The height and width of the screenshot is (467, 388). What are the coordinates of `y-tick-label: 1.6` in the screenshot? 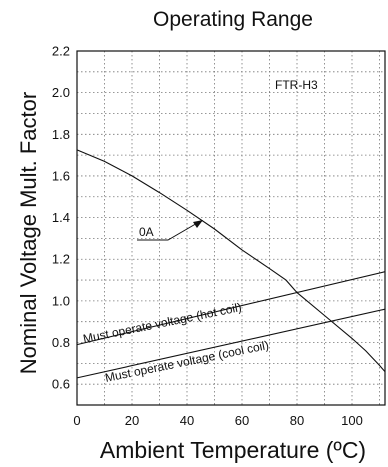 It's located at (61, 175).